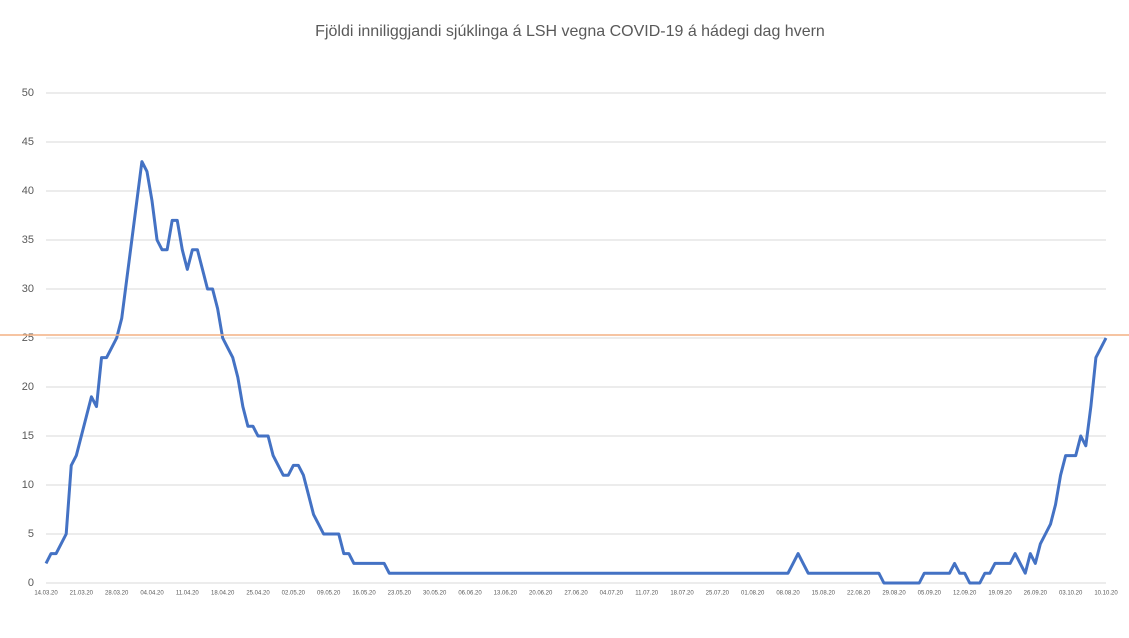 Image resolution: width=1129 pixels, height=638 pixels. What do you see at coordinates (117, 594) in the screenshot?
I see `x-tick-label: 28.03.20` at bounding box center [117, 594].